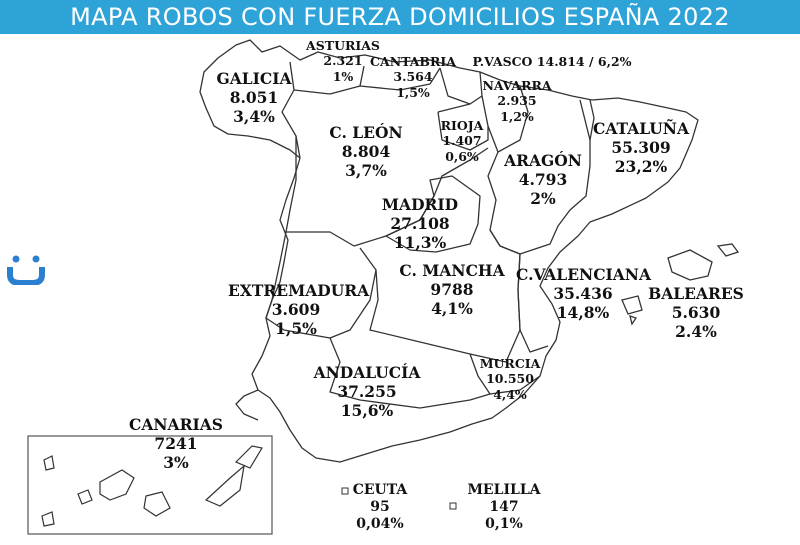 The height and width of the screenshot is (545, 800). I want to click on region-galicia: GALICIA 8.051 3,4%, so click(254, 98).